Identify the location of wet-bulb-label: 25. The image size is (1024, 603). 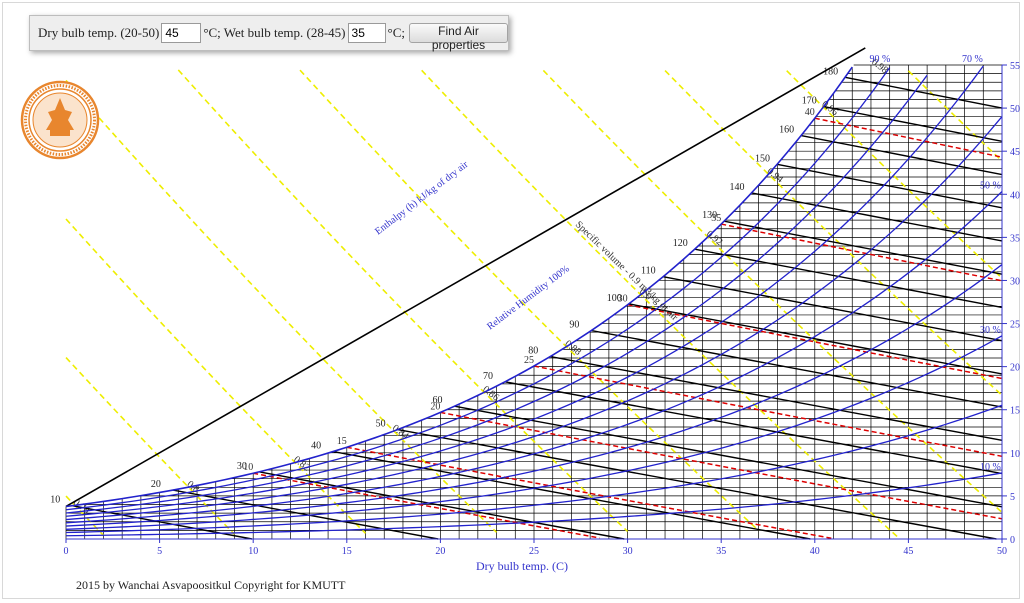
(529, 360).